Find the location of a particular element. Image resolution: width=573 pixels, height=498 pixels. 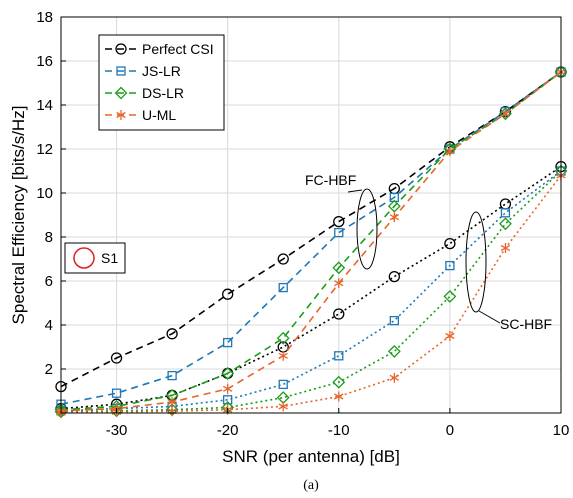

x-tick-label: -30 is located at coordinates (117, 430).